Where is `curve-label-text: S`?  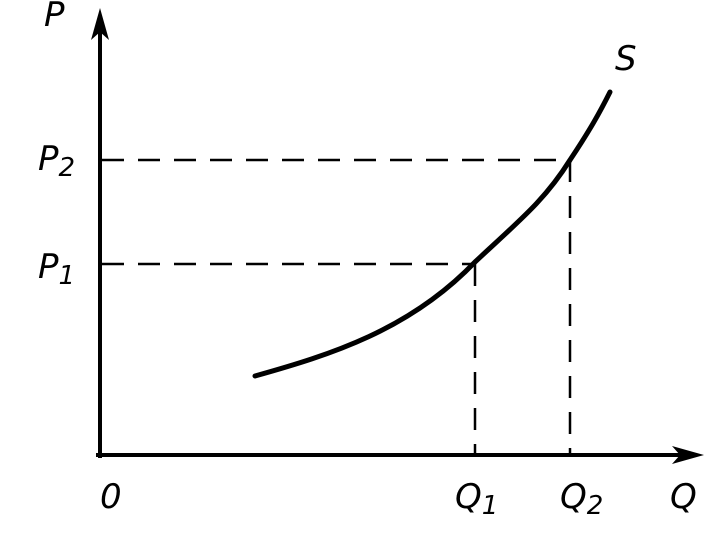
curve-label-text: S is located at coordinates (626, 59).